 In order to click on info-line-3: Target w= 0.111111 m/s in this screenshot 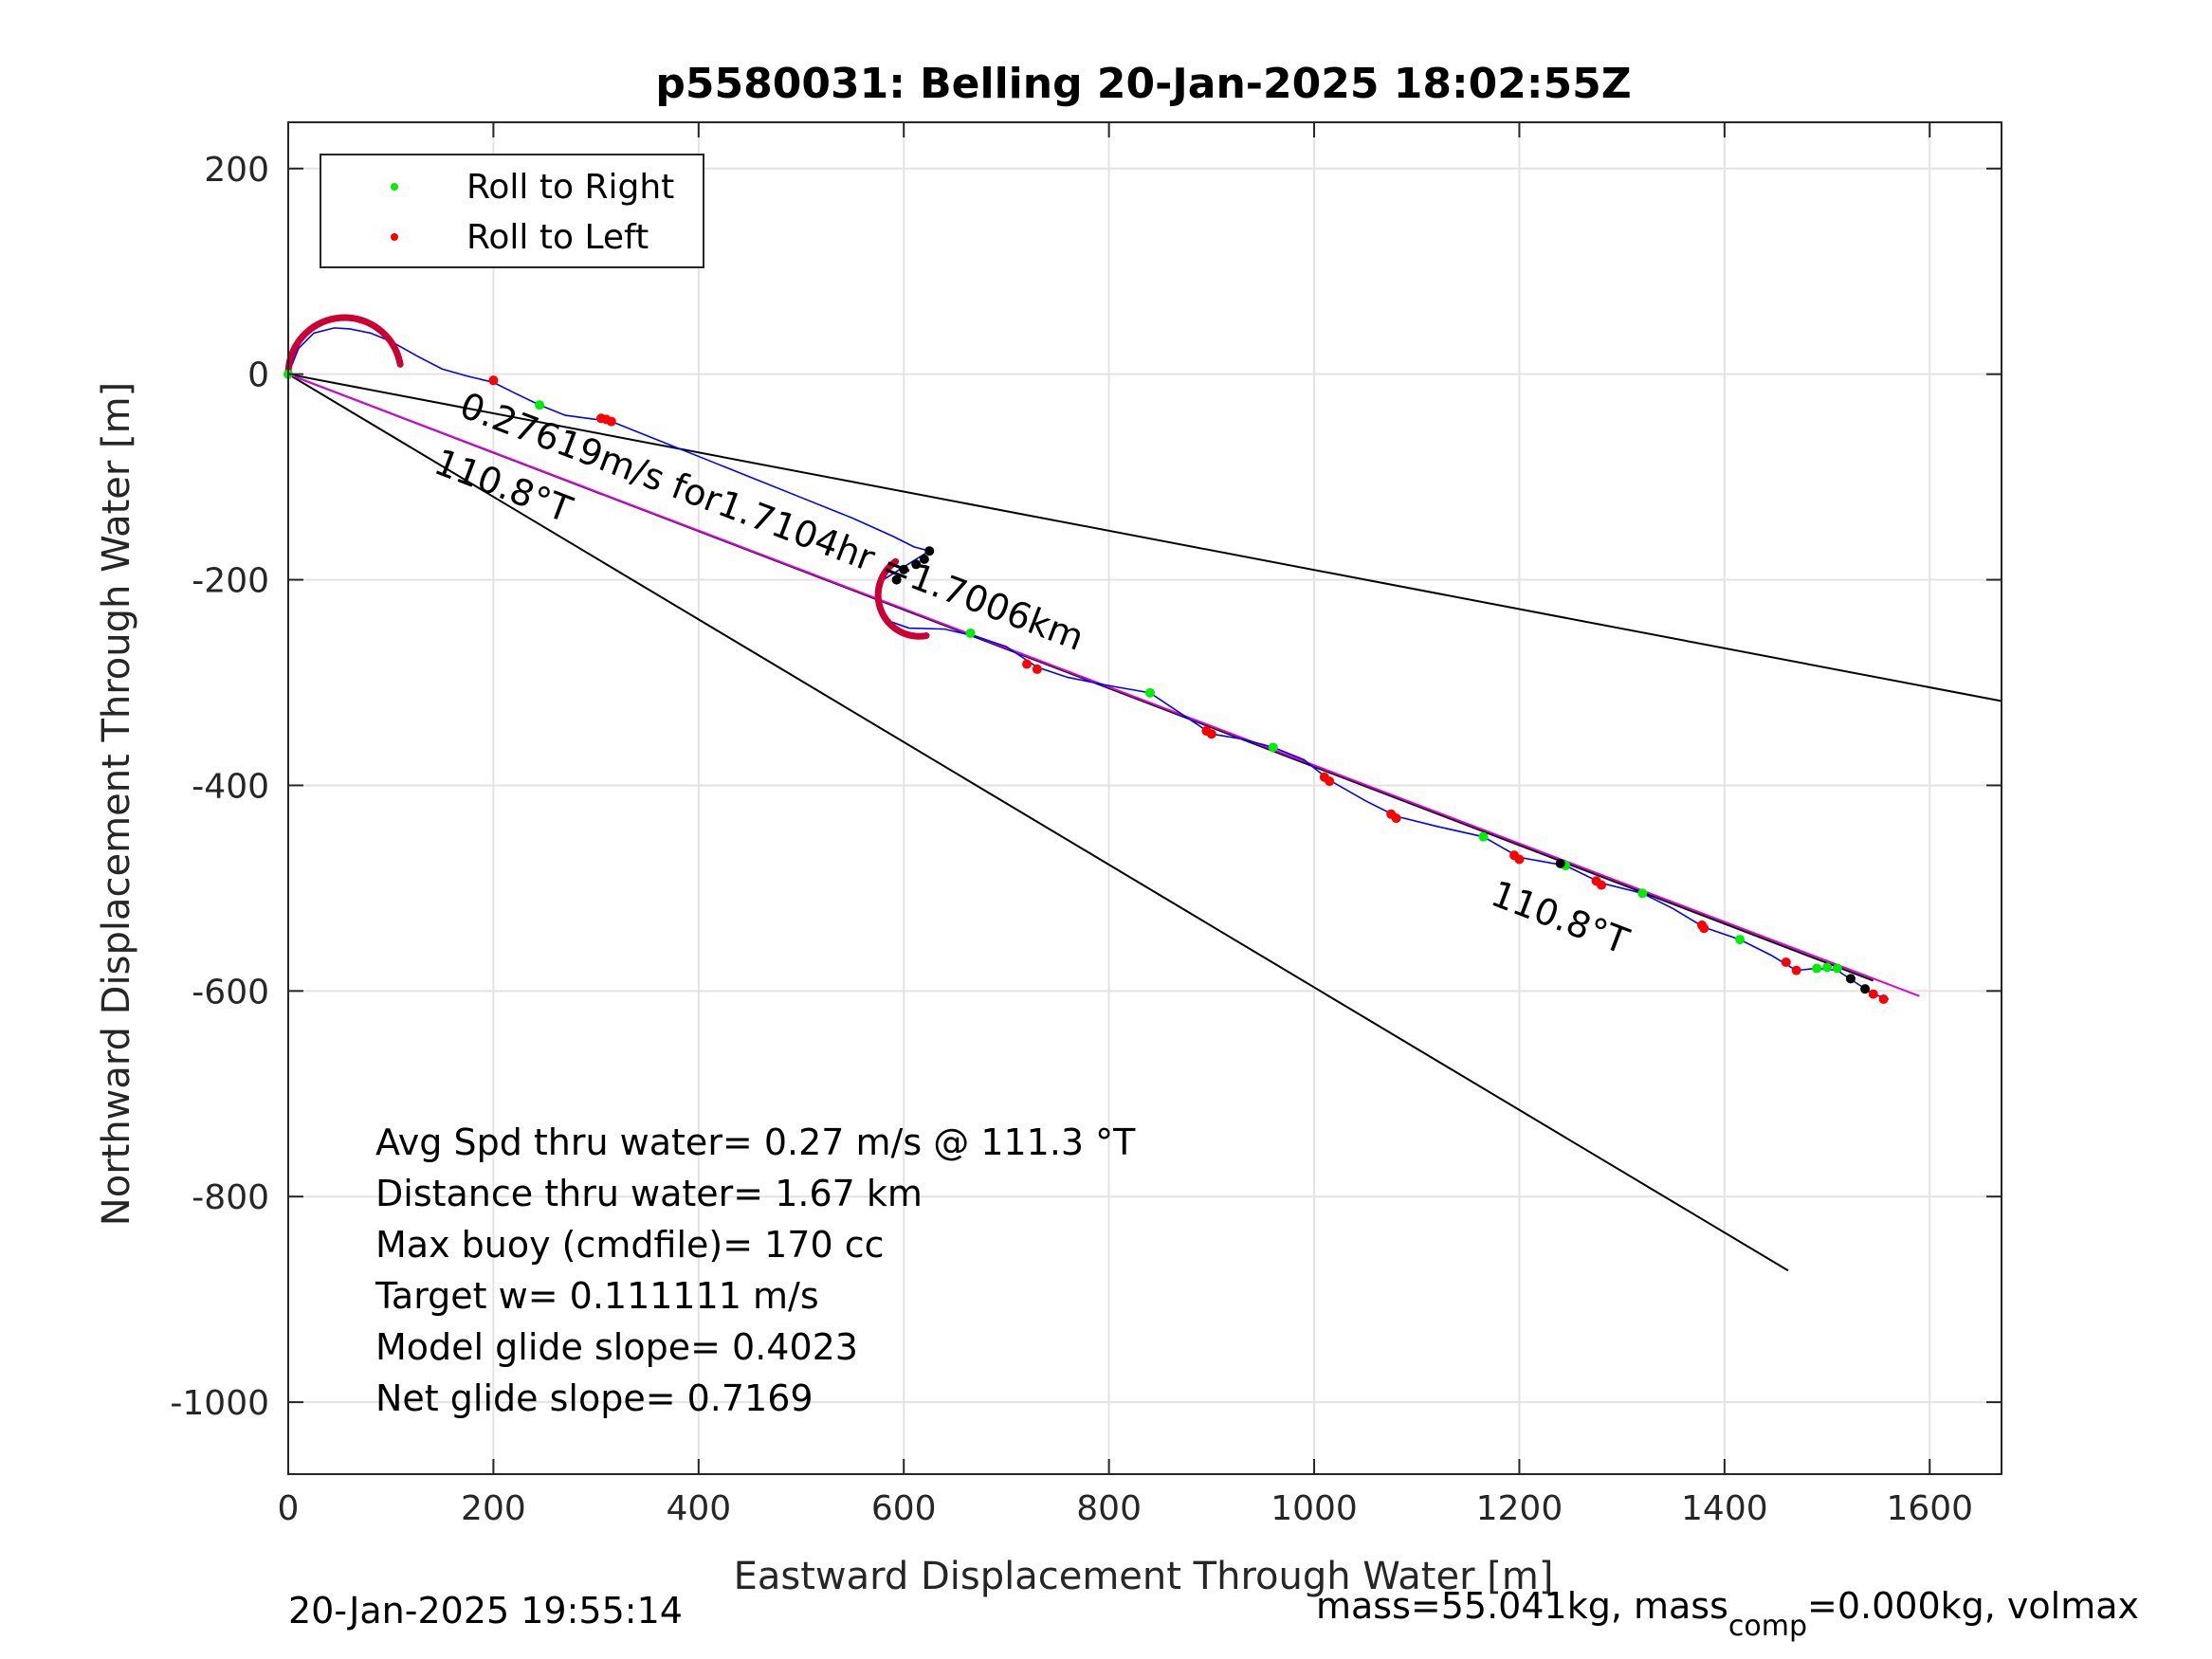, I will do `click(597, 1296)`.